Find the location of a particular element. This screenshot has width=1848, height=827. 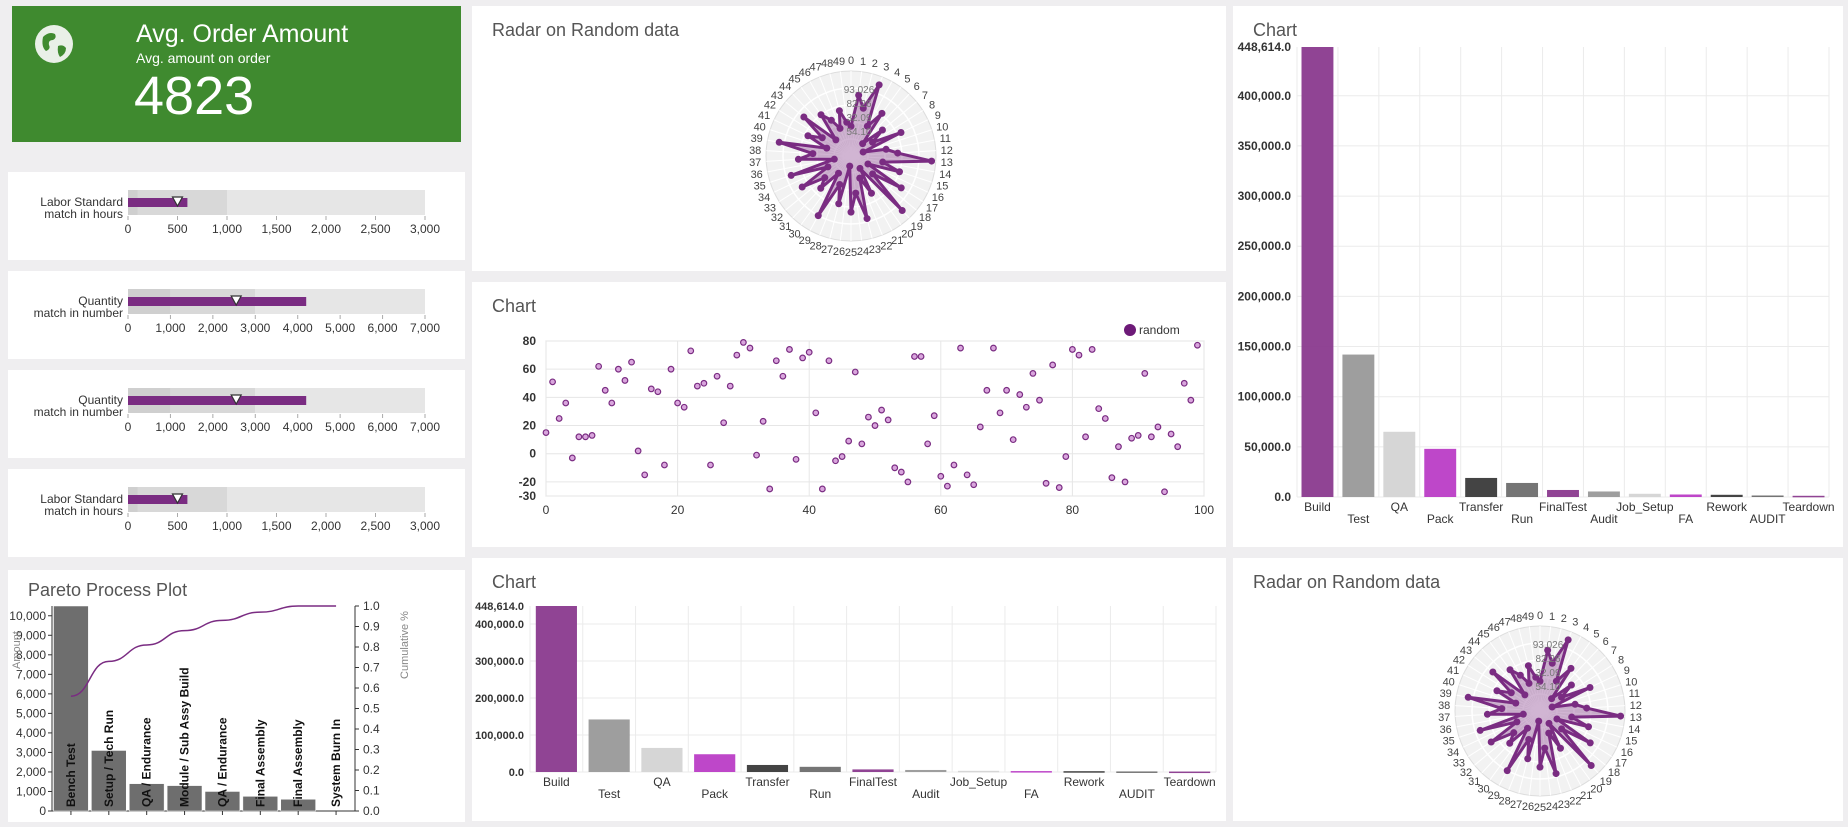

bullet-tick-label: 0 is located at coordinates (128, 526).